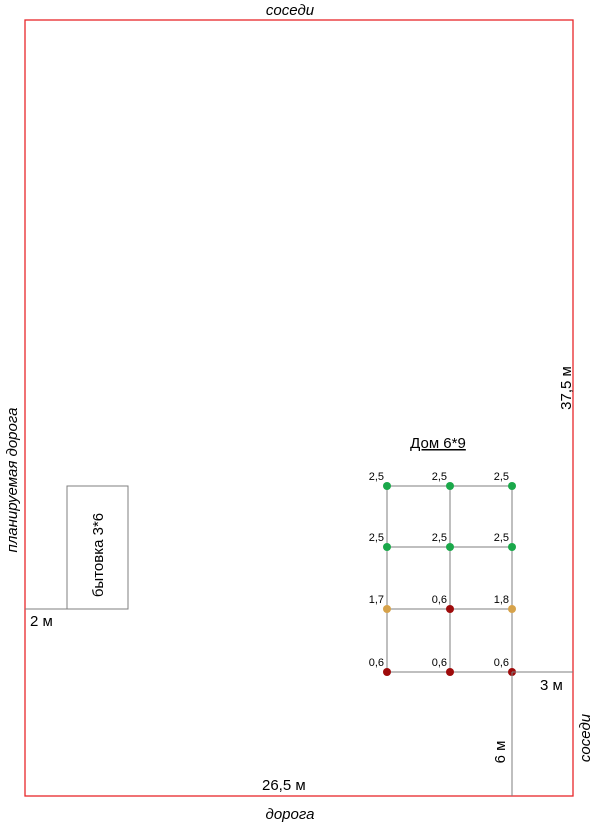 This screenshot has height=824, width=600. Describe the element at coordinates (500, 752) in the screenshot. I see `house-front-offset-label: 6 м` at that location.